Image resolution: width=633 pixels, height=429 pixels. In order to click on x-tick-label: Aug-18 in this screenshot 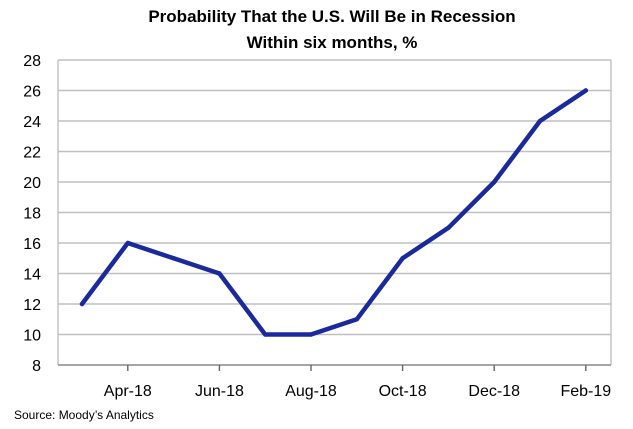, I will do `click(311, 391)`.